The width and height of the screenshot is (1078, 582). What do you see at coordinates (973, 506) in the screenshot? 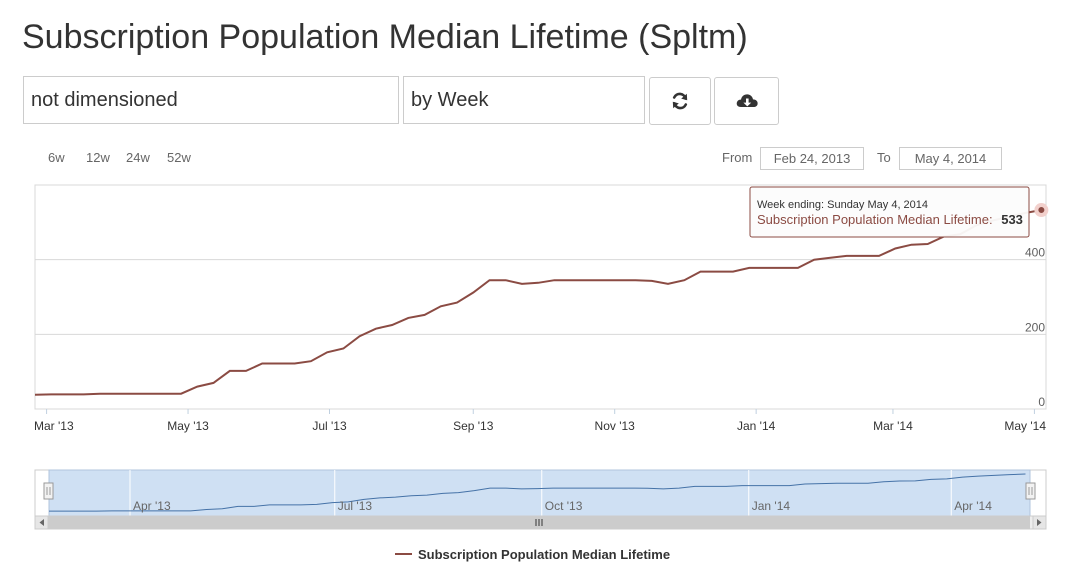
I see `navigator-tick-label: Apr '14` at bounding box center [973, 506].